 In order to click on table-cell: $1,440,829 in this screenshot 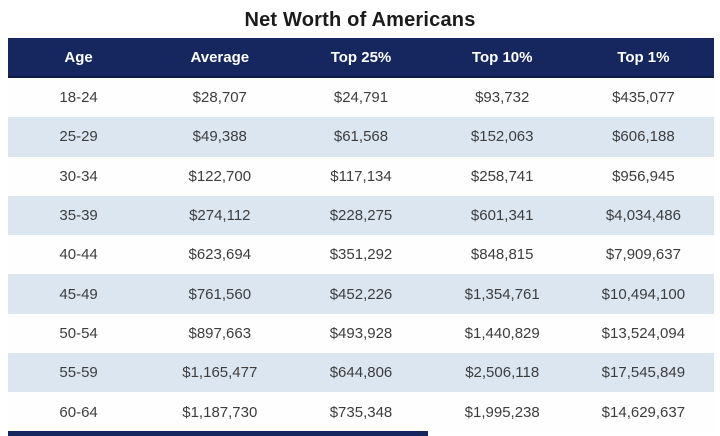, I will do `click(502, 333)`.